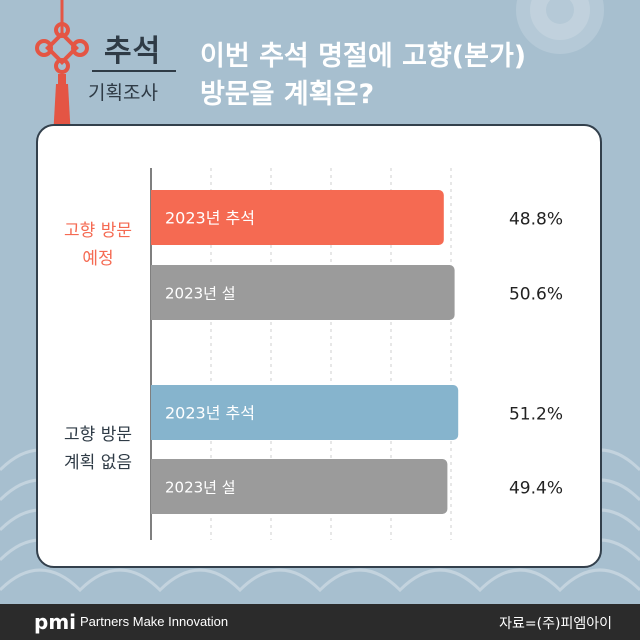 The image size is (640, 640). I want to click on category-label-top: 추석, so click(133, 51).